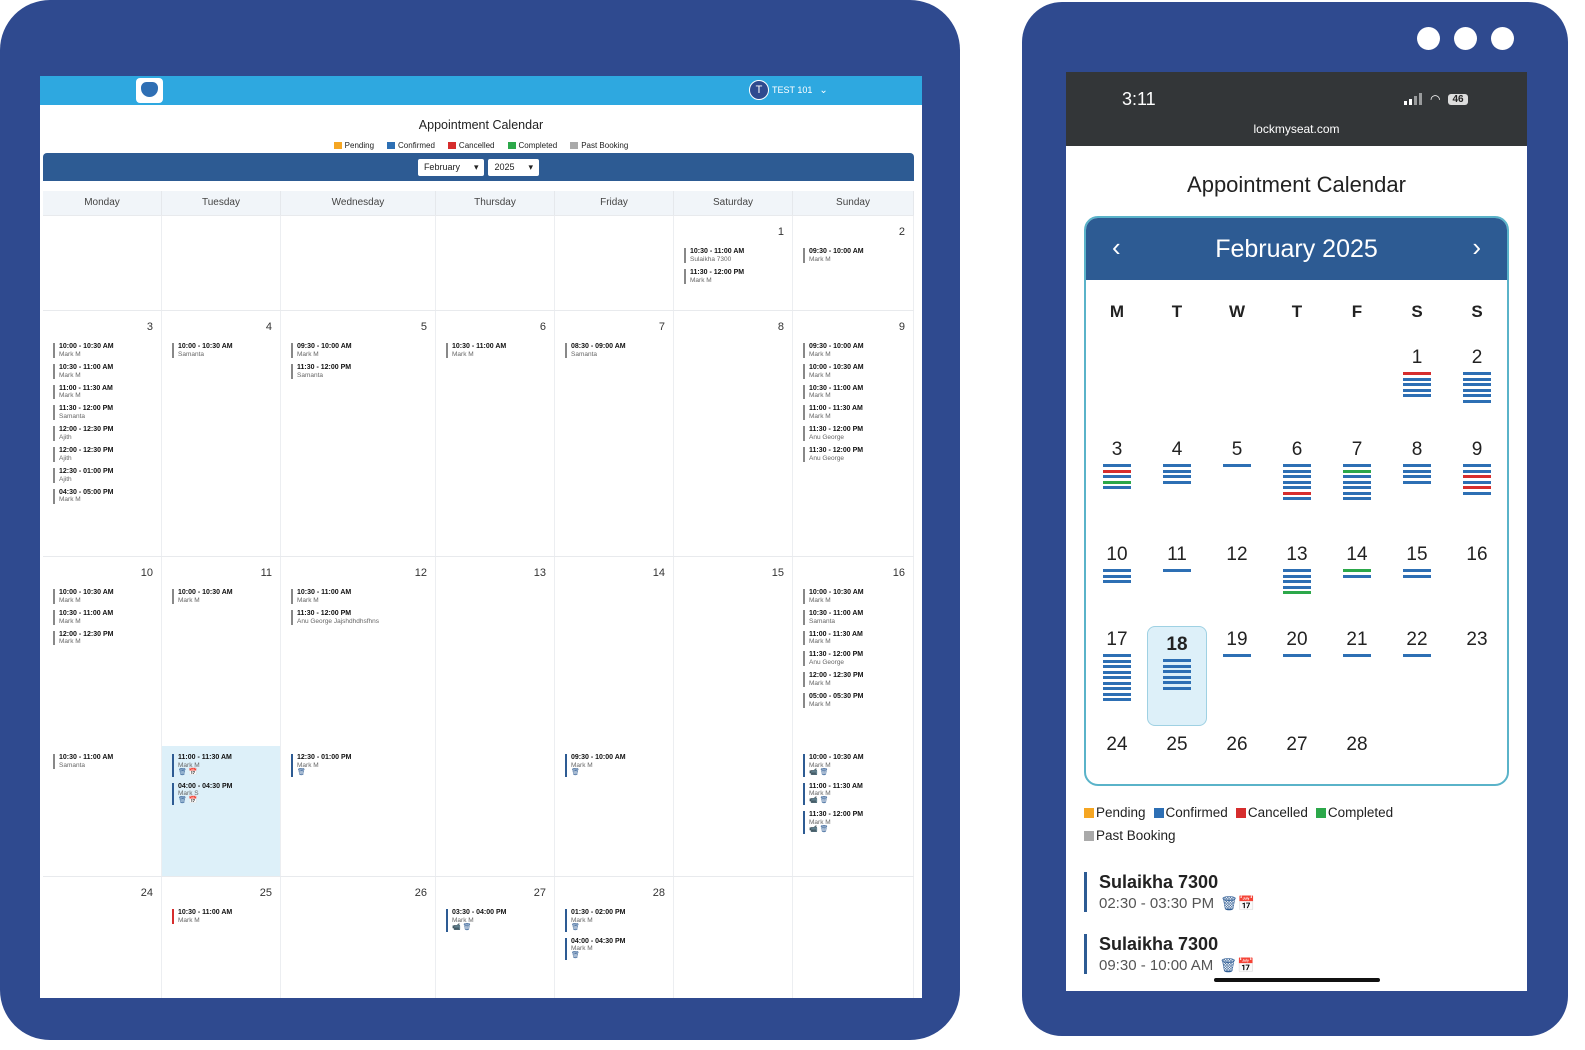 Image resolution: width=1585 pixels, height=1050 pixels. What do you see at coordinates (788, 90) in the screenshot?
I see `user-menu: T TEST 101 ⌄` at bounding box center [788, 90].